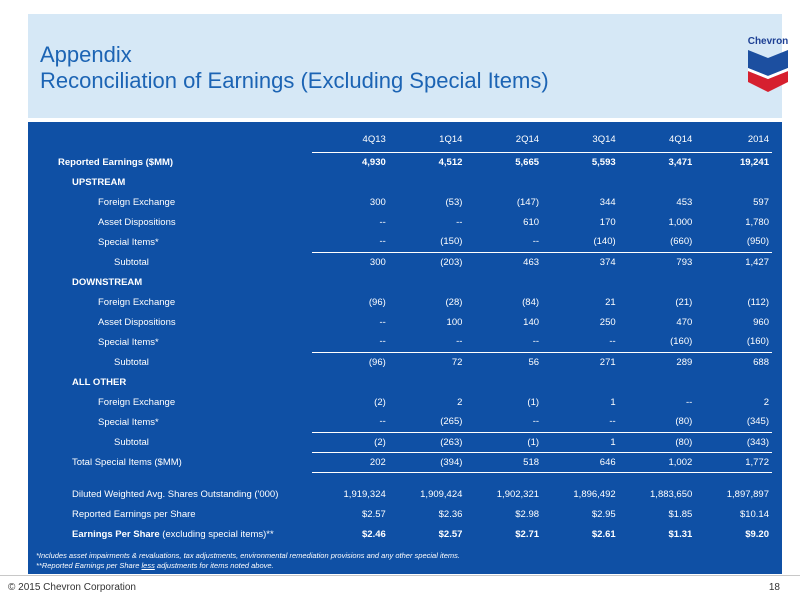 The height and width of the screenshot is (600, 800). What do you see at coordinates (531, 222) in the screenshot?
I see `cell: 610` at bounding box center [531, 222].